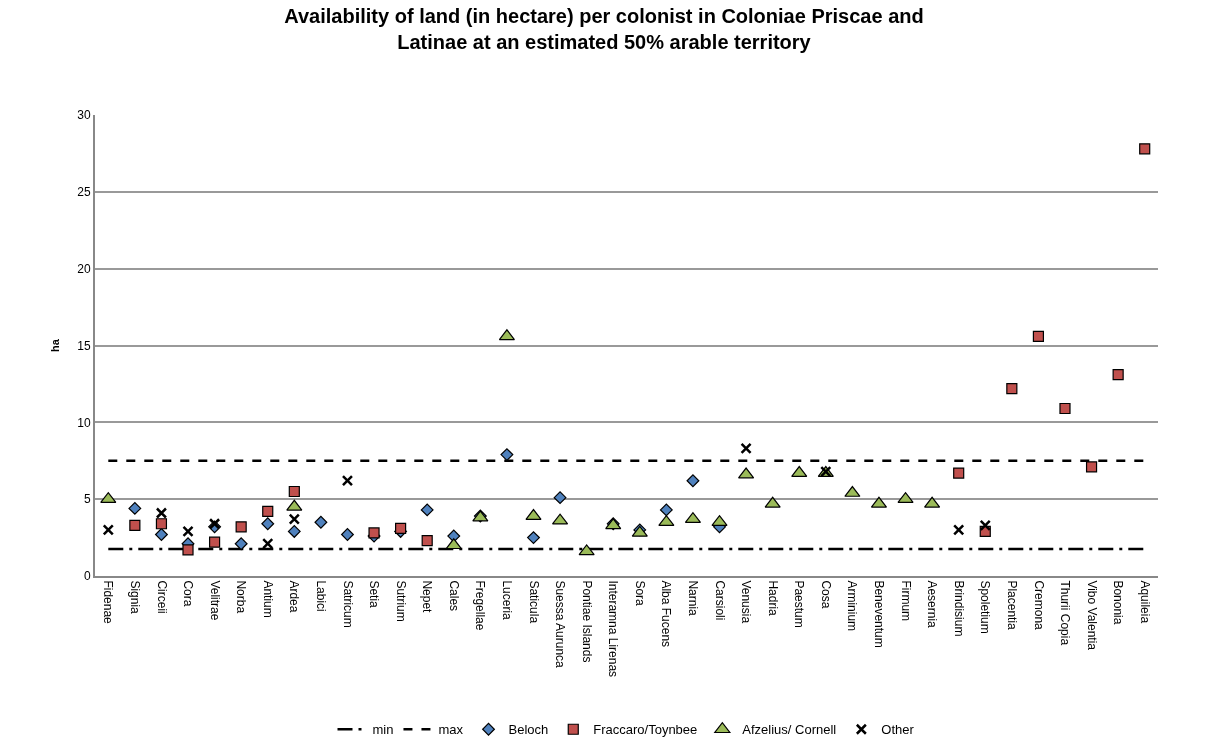 The image size is (1208, 756). What do you see at coordinates (1038, 605) in the screenshot?
I see `x-tick-label: Cremona` at bounding box center [1038, 605].